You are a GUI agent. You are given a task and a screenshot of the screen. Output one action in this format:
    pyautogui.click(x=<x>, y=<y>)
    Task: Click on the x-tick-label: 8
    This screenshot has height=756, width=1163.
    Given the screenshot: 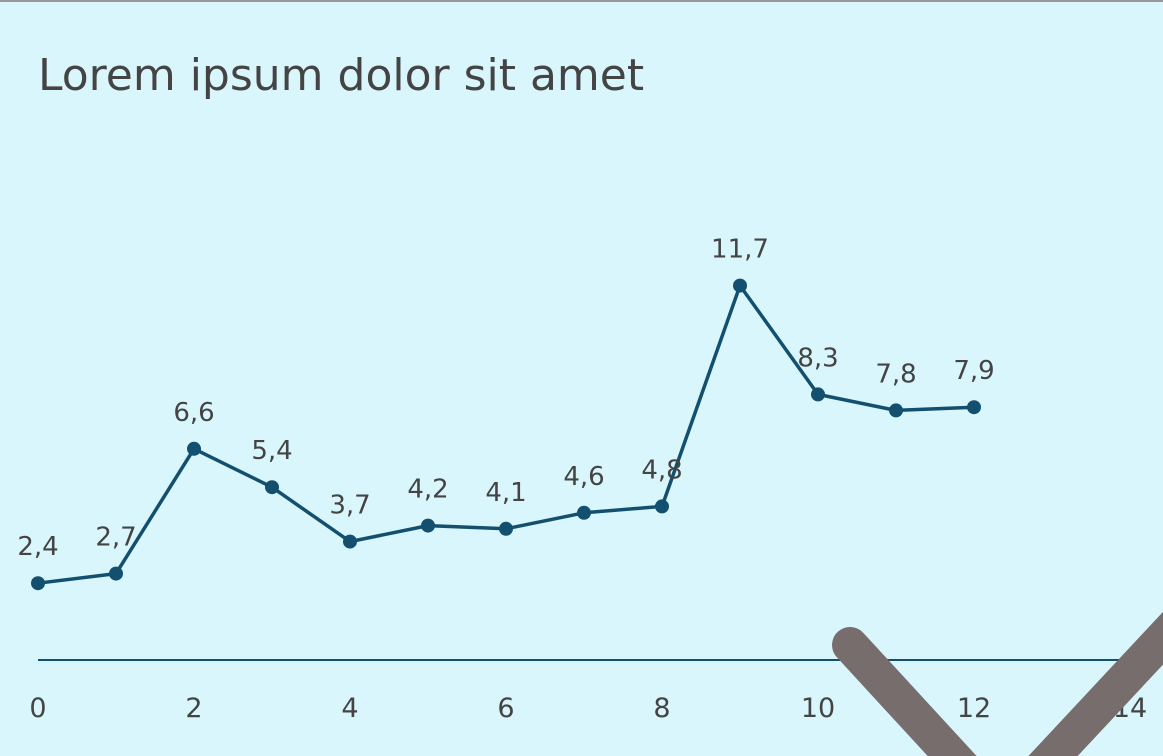 What is the action you would take?
    pyautogui.click(x=661, y=708)
    